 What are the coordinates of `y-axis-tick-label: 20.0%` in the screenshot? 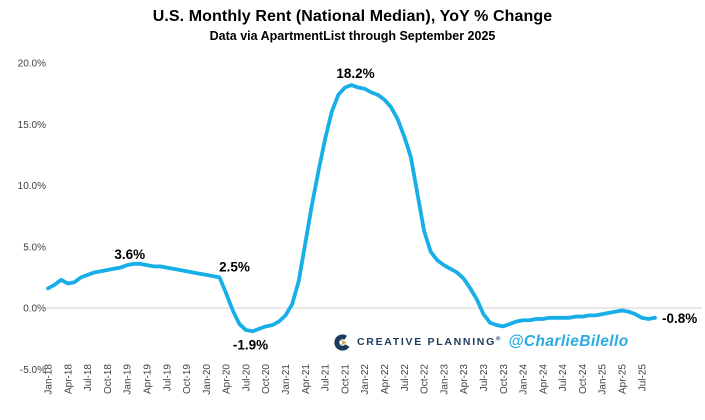 It's located at (32, 64).